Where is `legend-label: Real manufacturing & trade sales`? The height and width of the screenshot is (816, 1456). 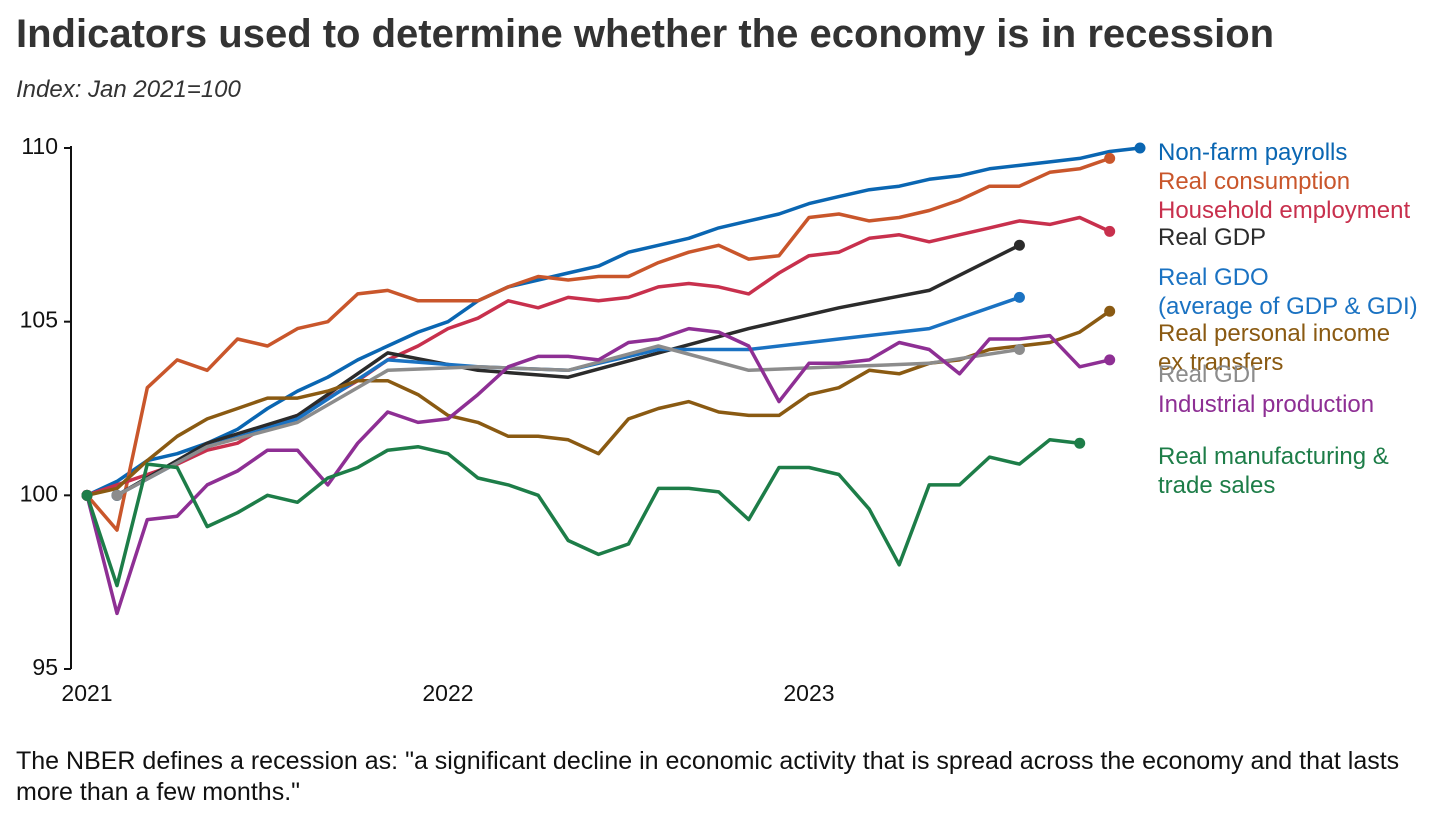 legend-label: Real manufacturing & trade sales is located at coordinates (1273, 471).